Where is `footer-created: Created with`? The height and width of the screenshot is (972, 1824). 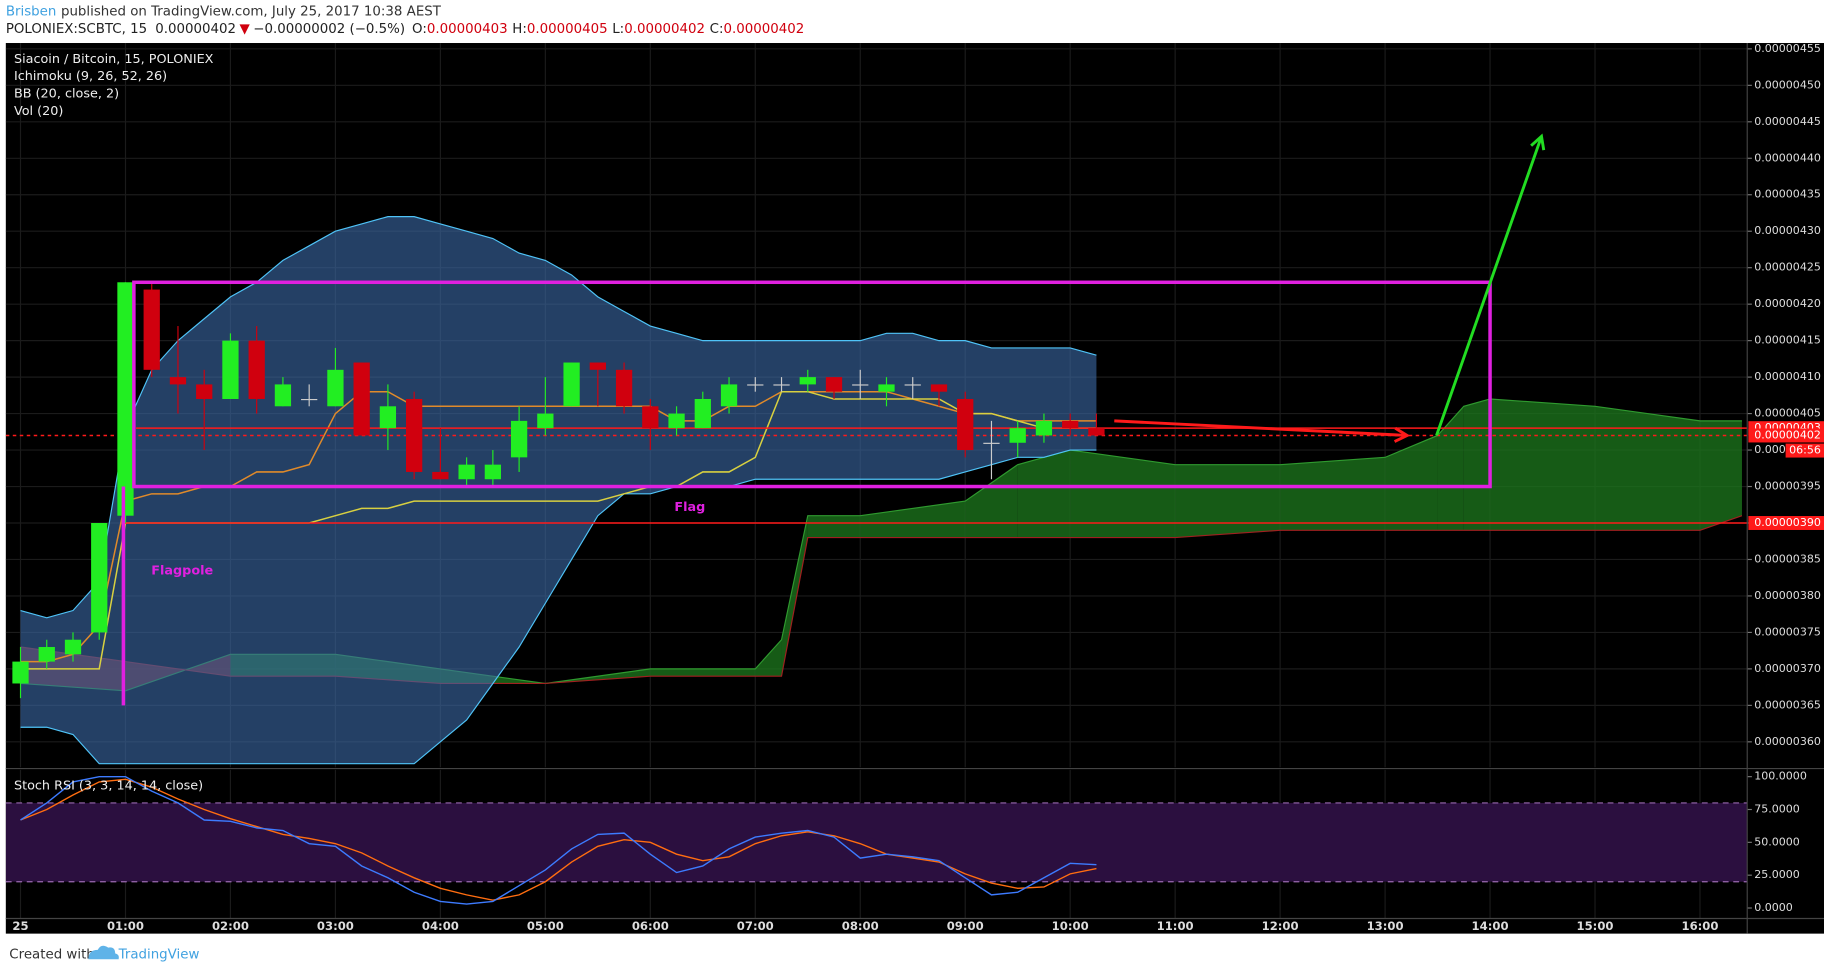
footer-created: Created with is located at coordinates (51, 955).